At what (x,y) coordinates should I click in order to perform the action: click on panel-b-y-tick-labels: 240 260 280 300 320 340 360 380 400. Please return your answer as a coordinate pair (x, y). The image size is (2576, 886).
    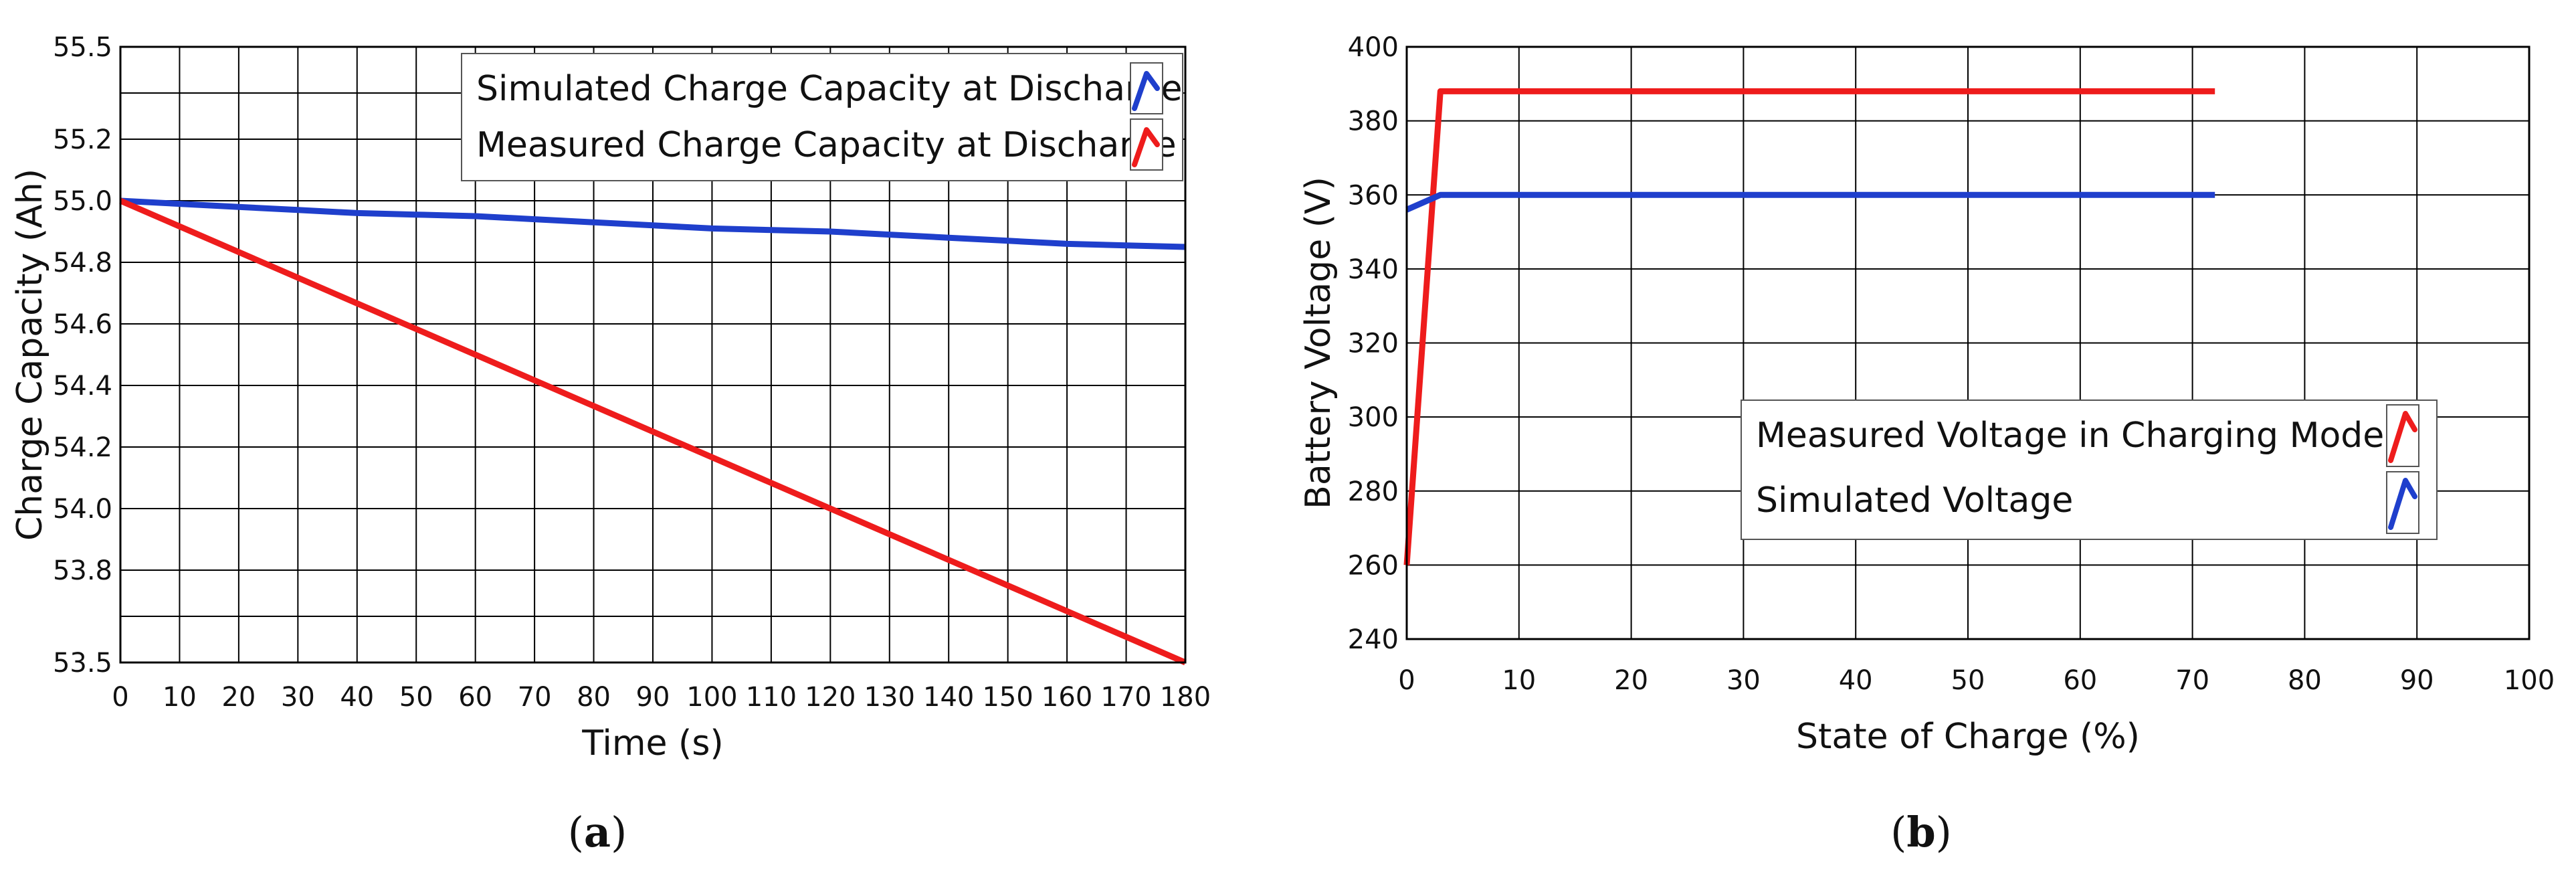
    Looking at the image, I should click on (1373, 343).